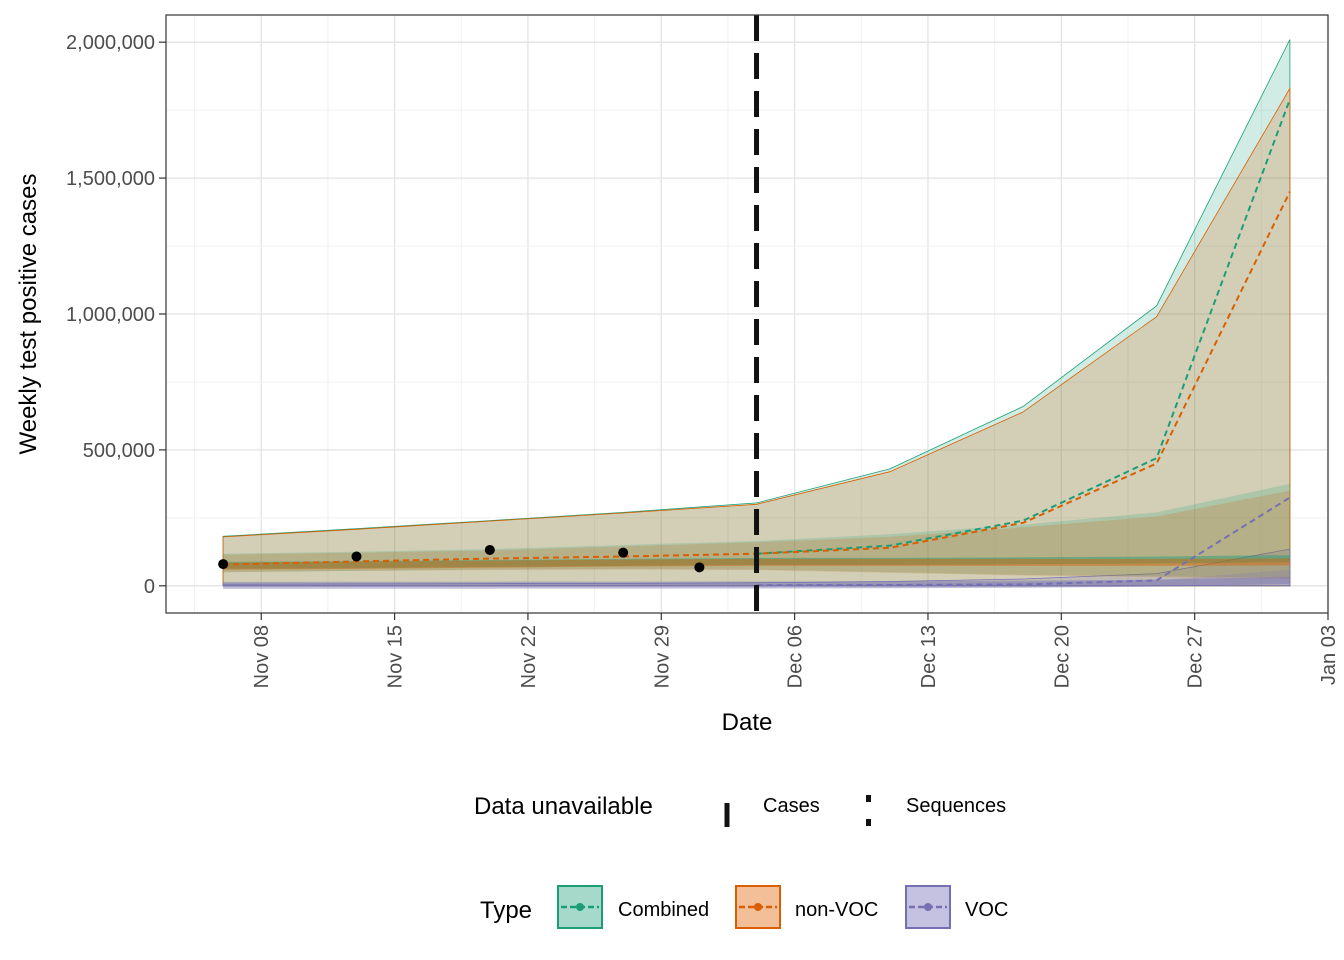 This screenshot has width=1344, height=960. What do you see at coordinates (956, 806) in the screenshot?
I see `legend-sequences-label: Sequences` at bounding box center [956, 806].